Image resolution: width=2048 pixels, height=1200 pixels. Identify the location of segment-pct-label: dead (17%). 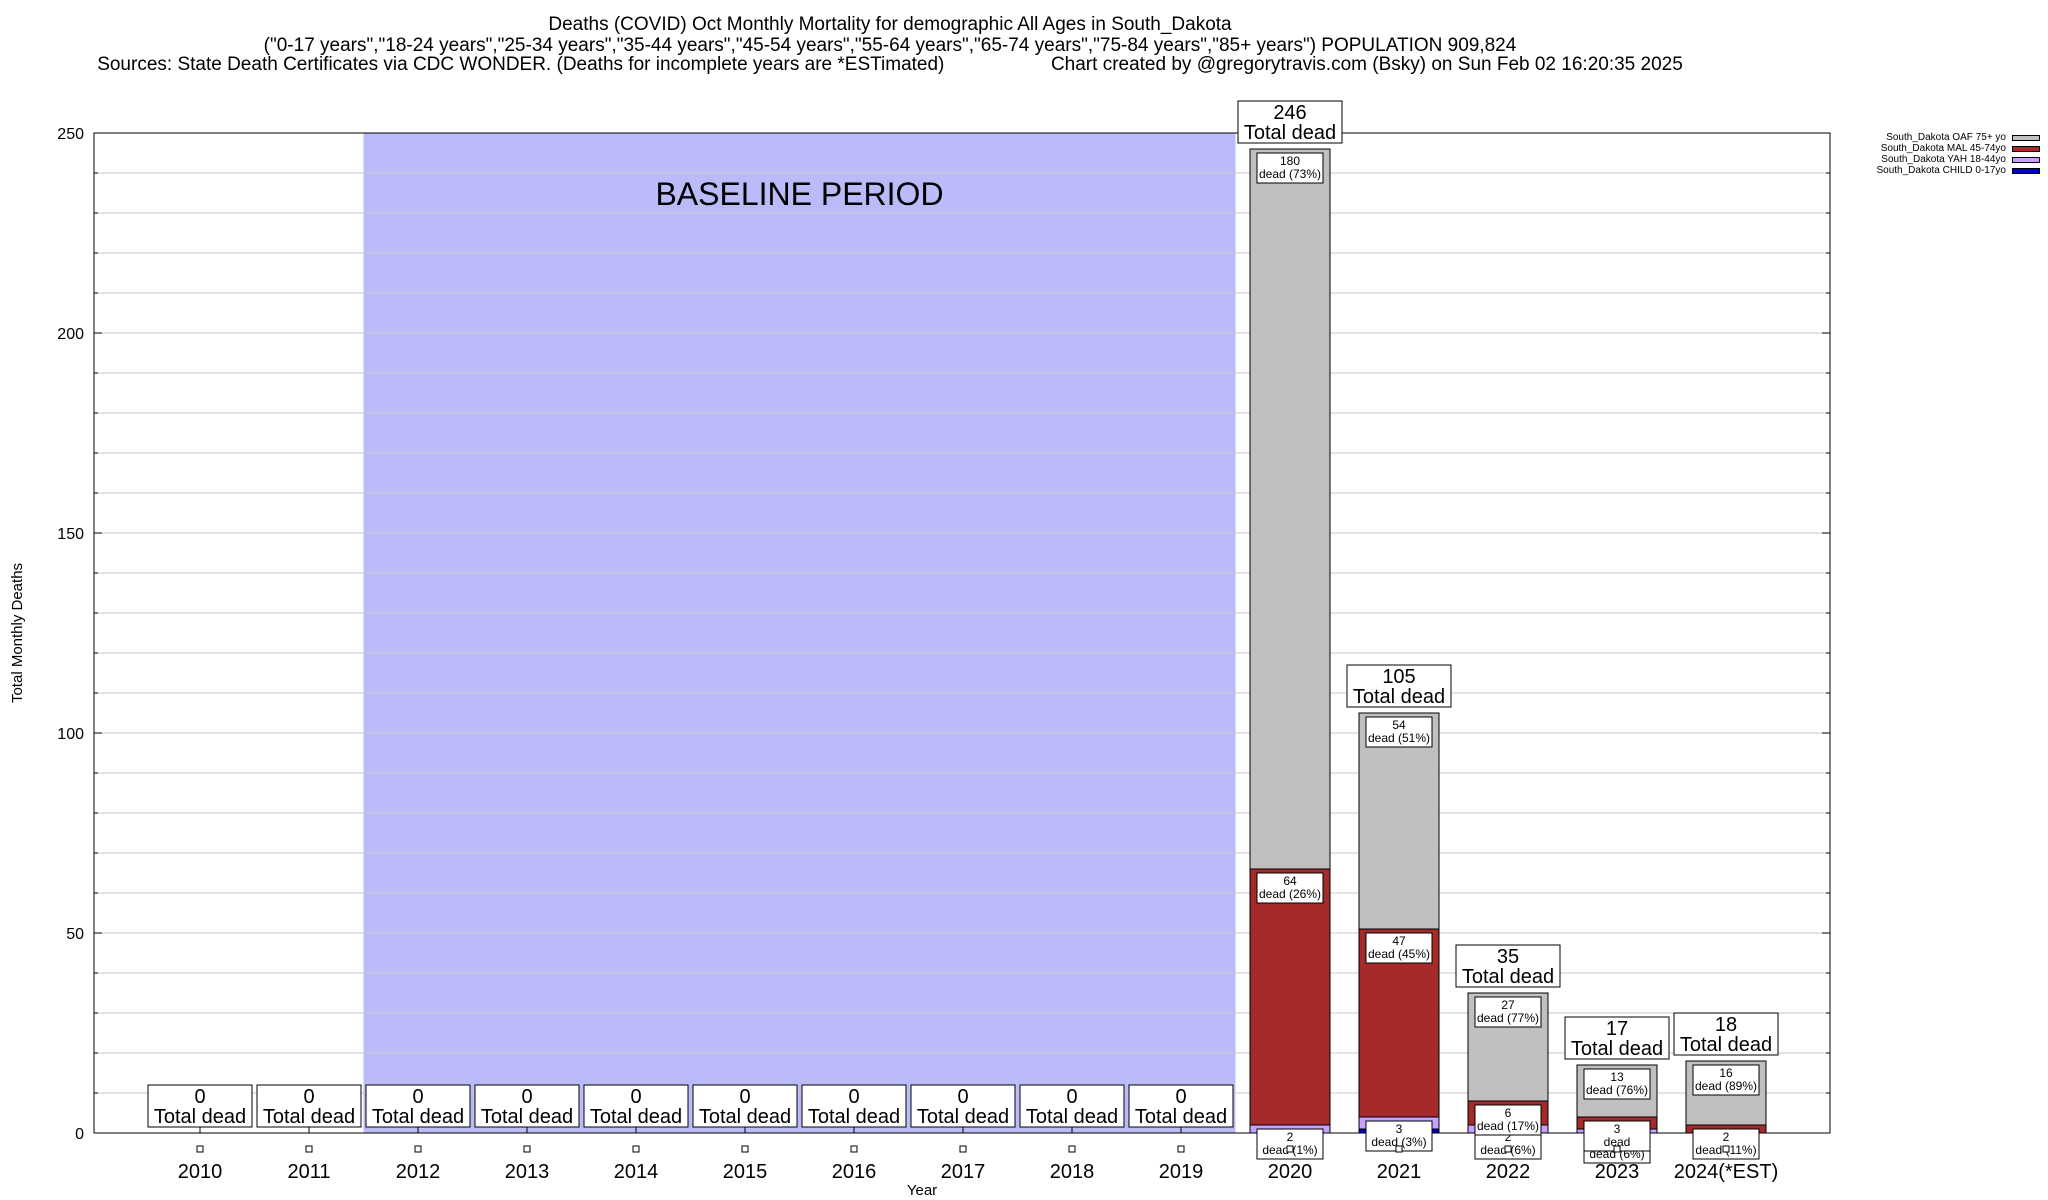
(1508, 1126).